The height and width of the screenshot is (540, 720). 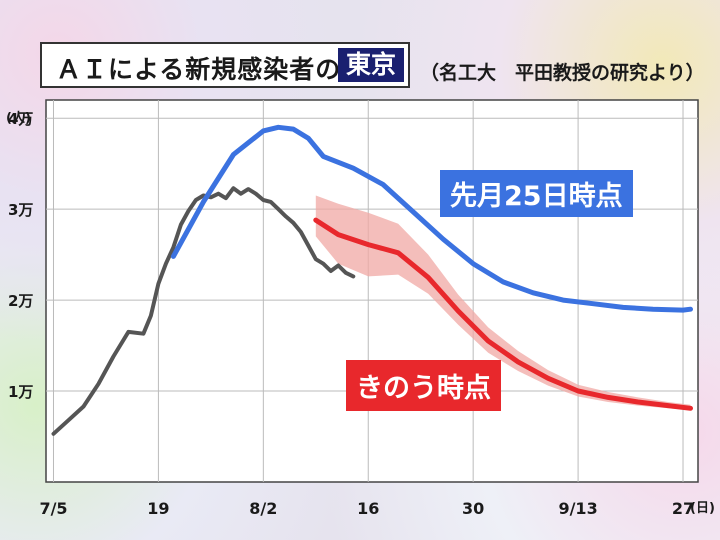 What do you see at coordinates (423, 385) in the screenshot?
I see `series-label-red: きのう時点` at bounding box center [423, 385].